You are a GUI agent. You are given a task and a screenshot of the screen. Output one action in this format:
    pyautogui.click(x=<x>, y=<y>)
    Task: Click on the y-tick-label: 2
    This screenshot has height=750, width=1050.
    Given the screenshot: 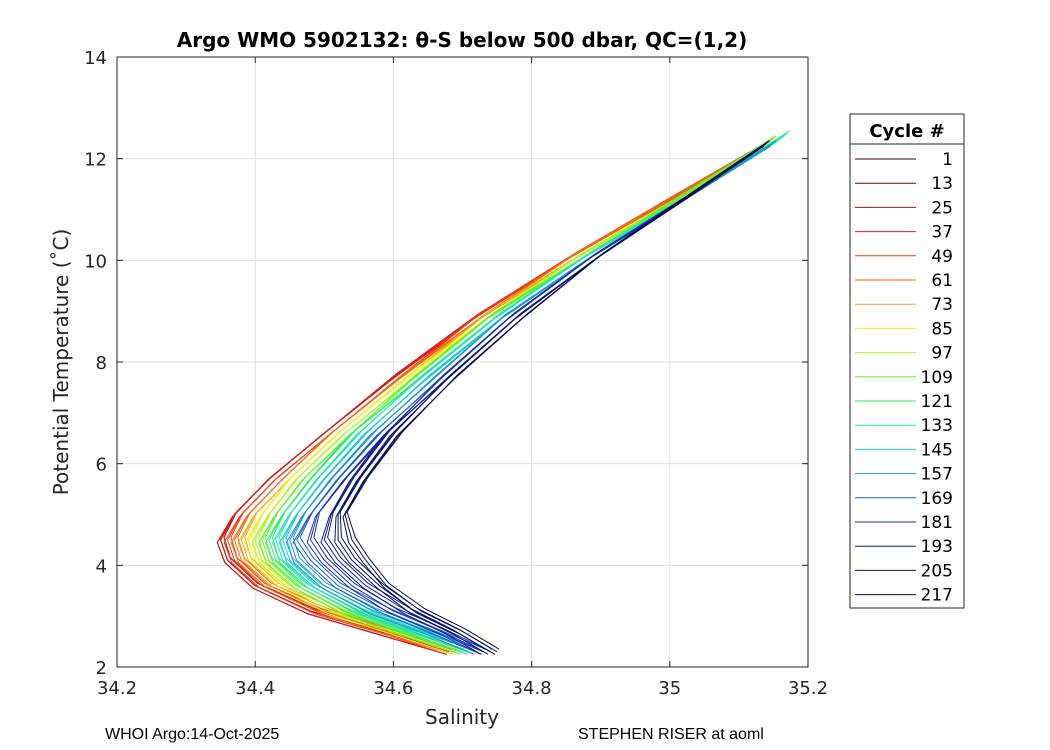 What is the action you would take?
    pyautogui.click(x=101, y=668)
    